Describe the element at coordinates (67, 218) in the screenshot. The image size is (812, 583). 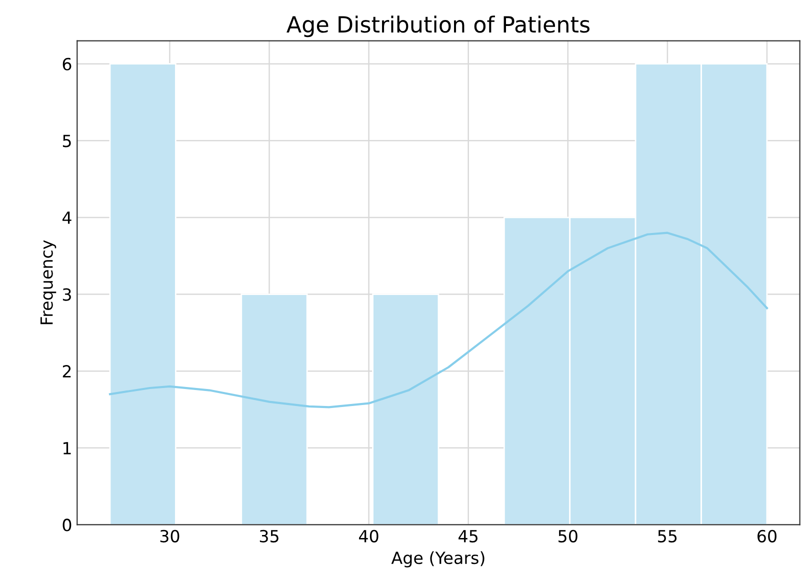
I see `y-tick-label: 4` at that location.